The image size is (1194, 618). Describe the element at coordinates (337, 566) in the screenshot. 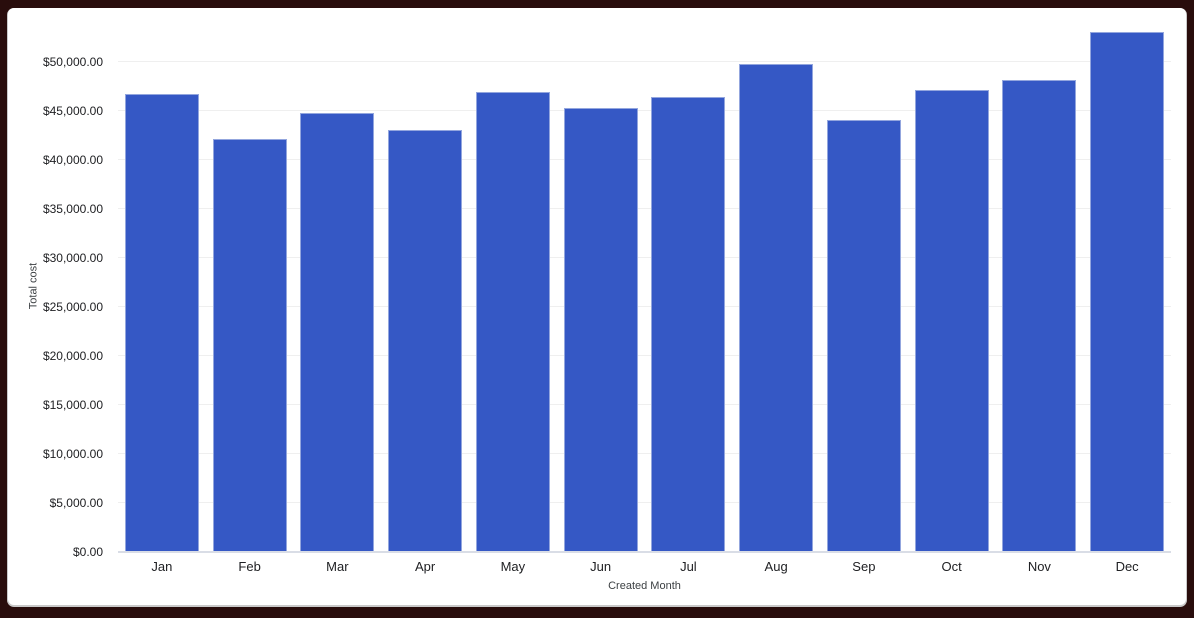

I see `x-tick-label-mar: Mar` at that location.